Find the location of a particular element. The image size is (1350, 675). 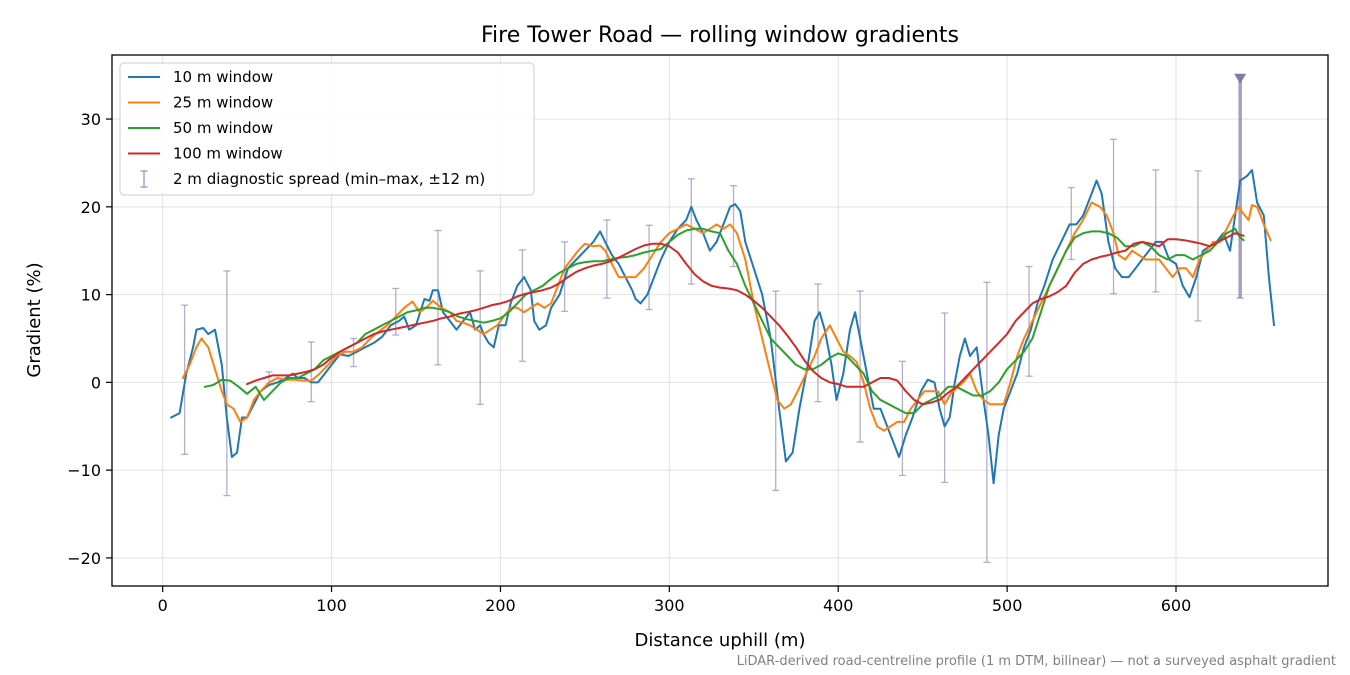

x-tick-label: 200 is located at coordinates (500, 605).